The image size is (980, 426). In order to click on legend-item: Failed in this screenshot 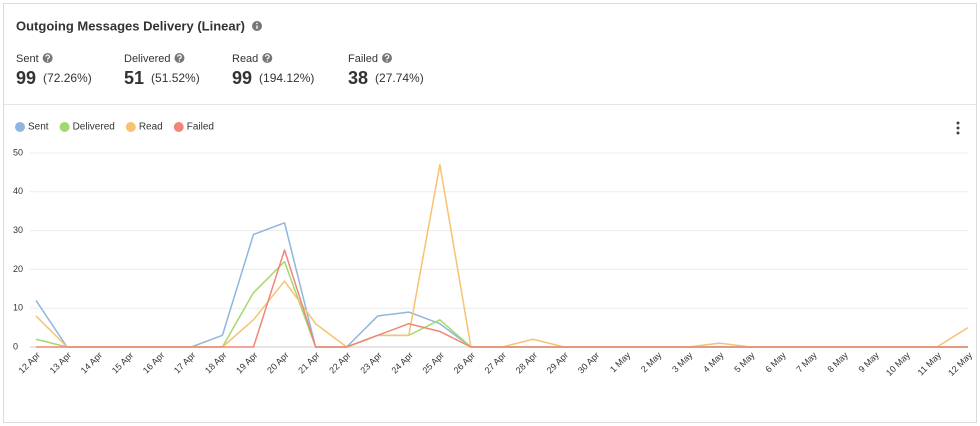, I will do `click(193, 127)`.